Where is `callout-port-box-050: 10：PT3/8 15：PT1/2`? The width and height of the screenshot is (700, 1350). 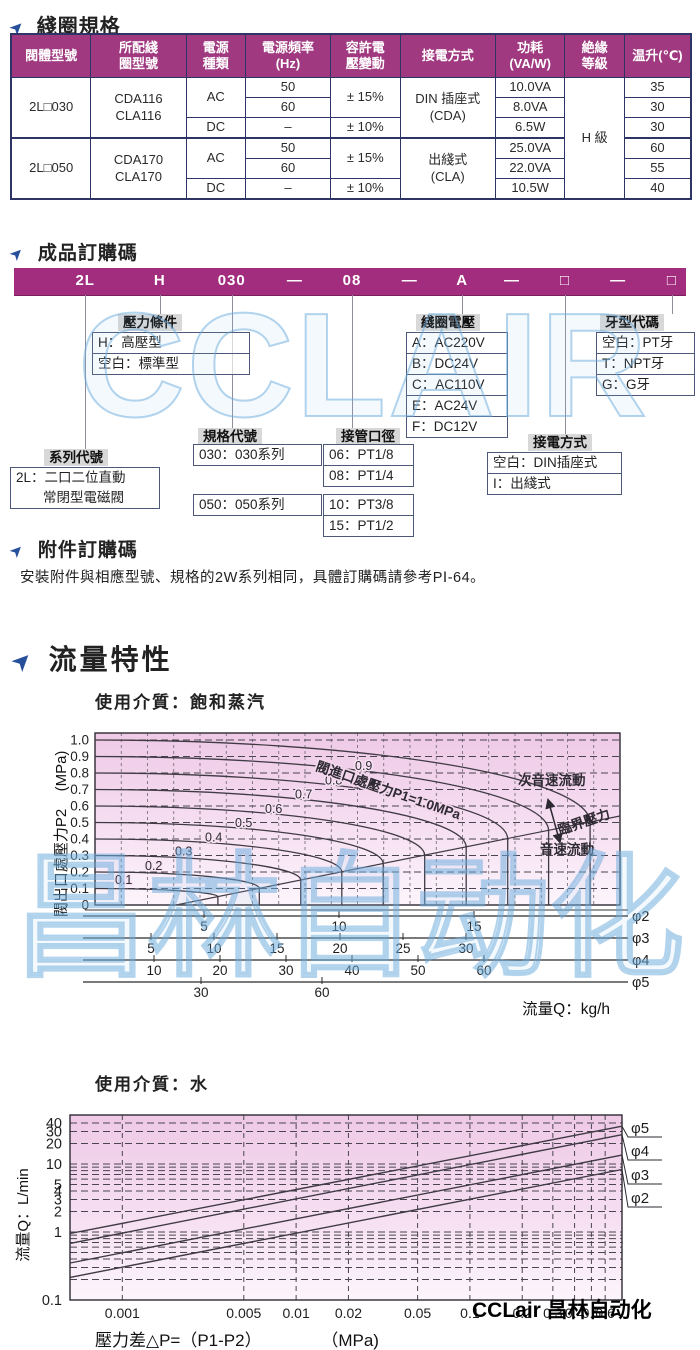 callout-port-box-050: 10：PT3/8 15：PT1/2 is located at coordinates (368, 515).